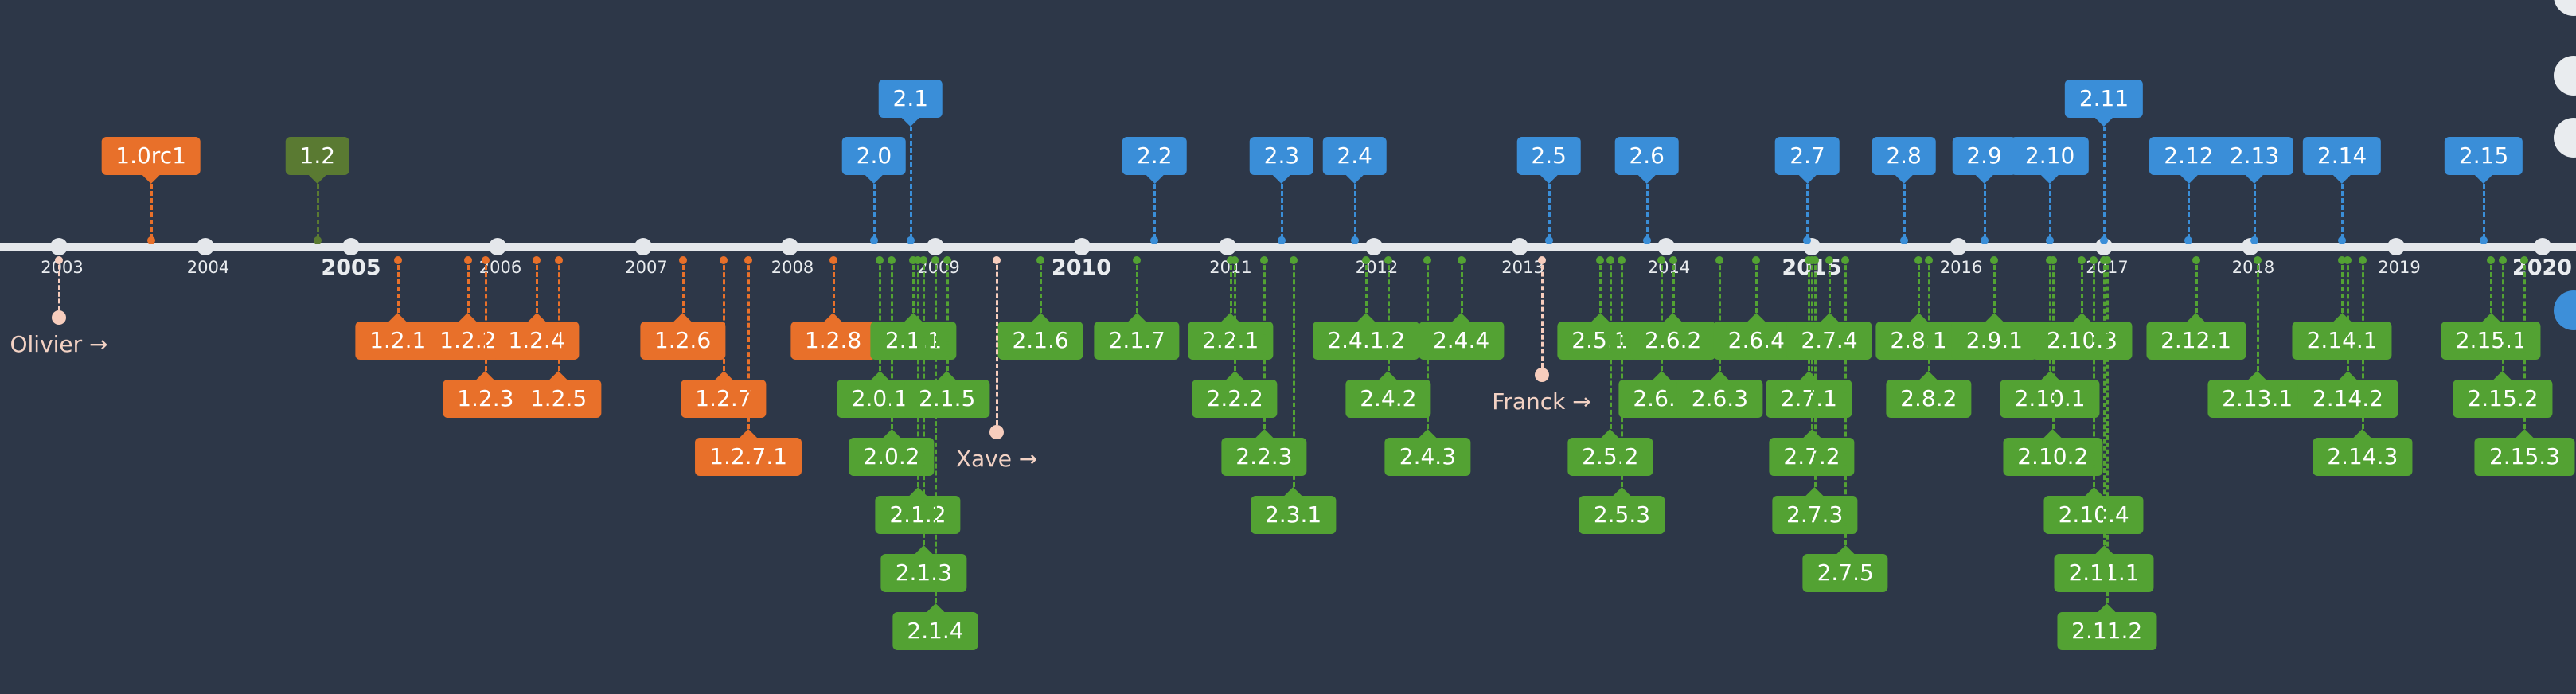 The width and height of the screenshot is (2576, 694). I want to click on release-tag-2.7.4: 2.7.4, so click(1829, 336).